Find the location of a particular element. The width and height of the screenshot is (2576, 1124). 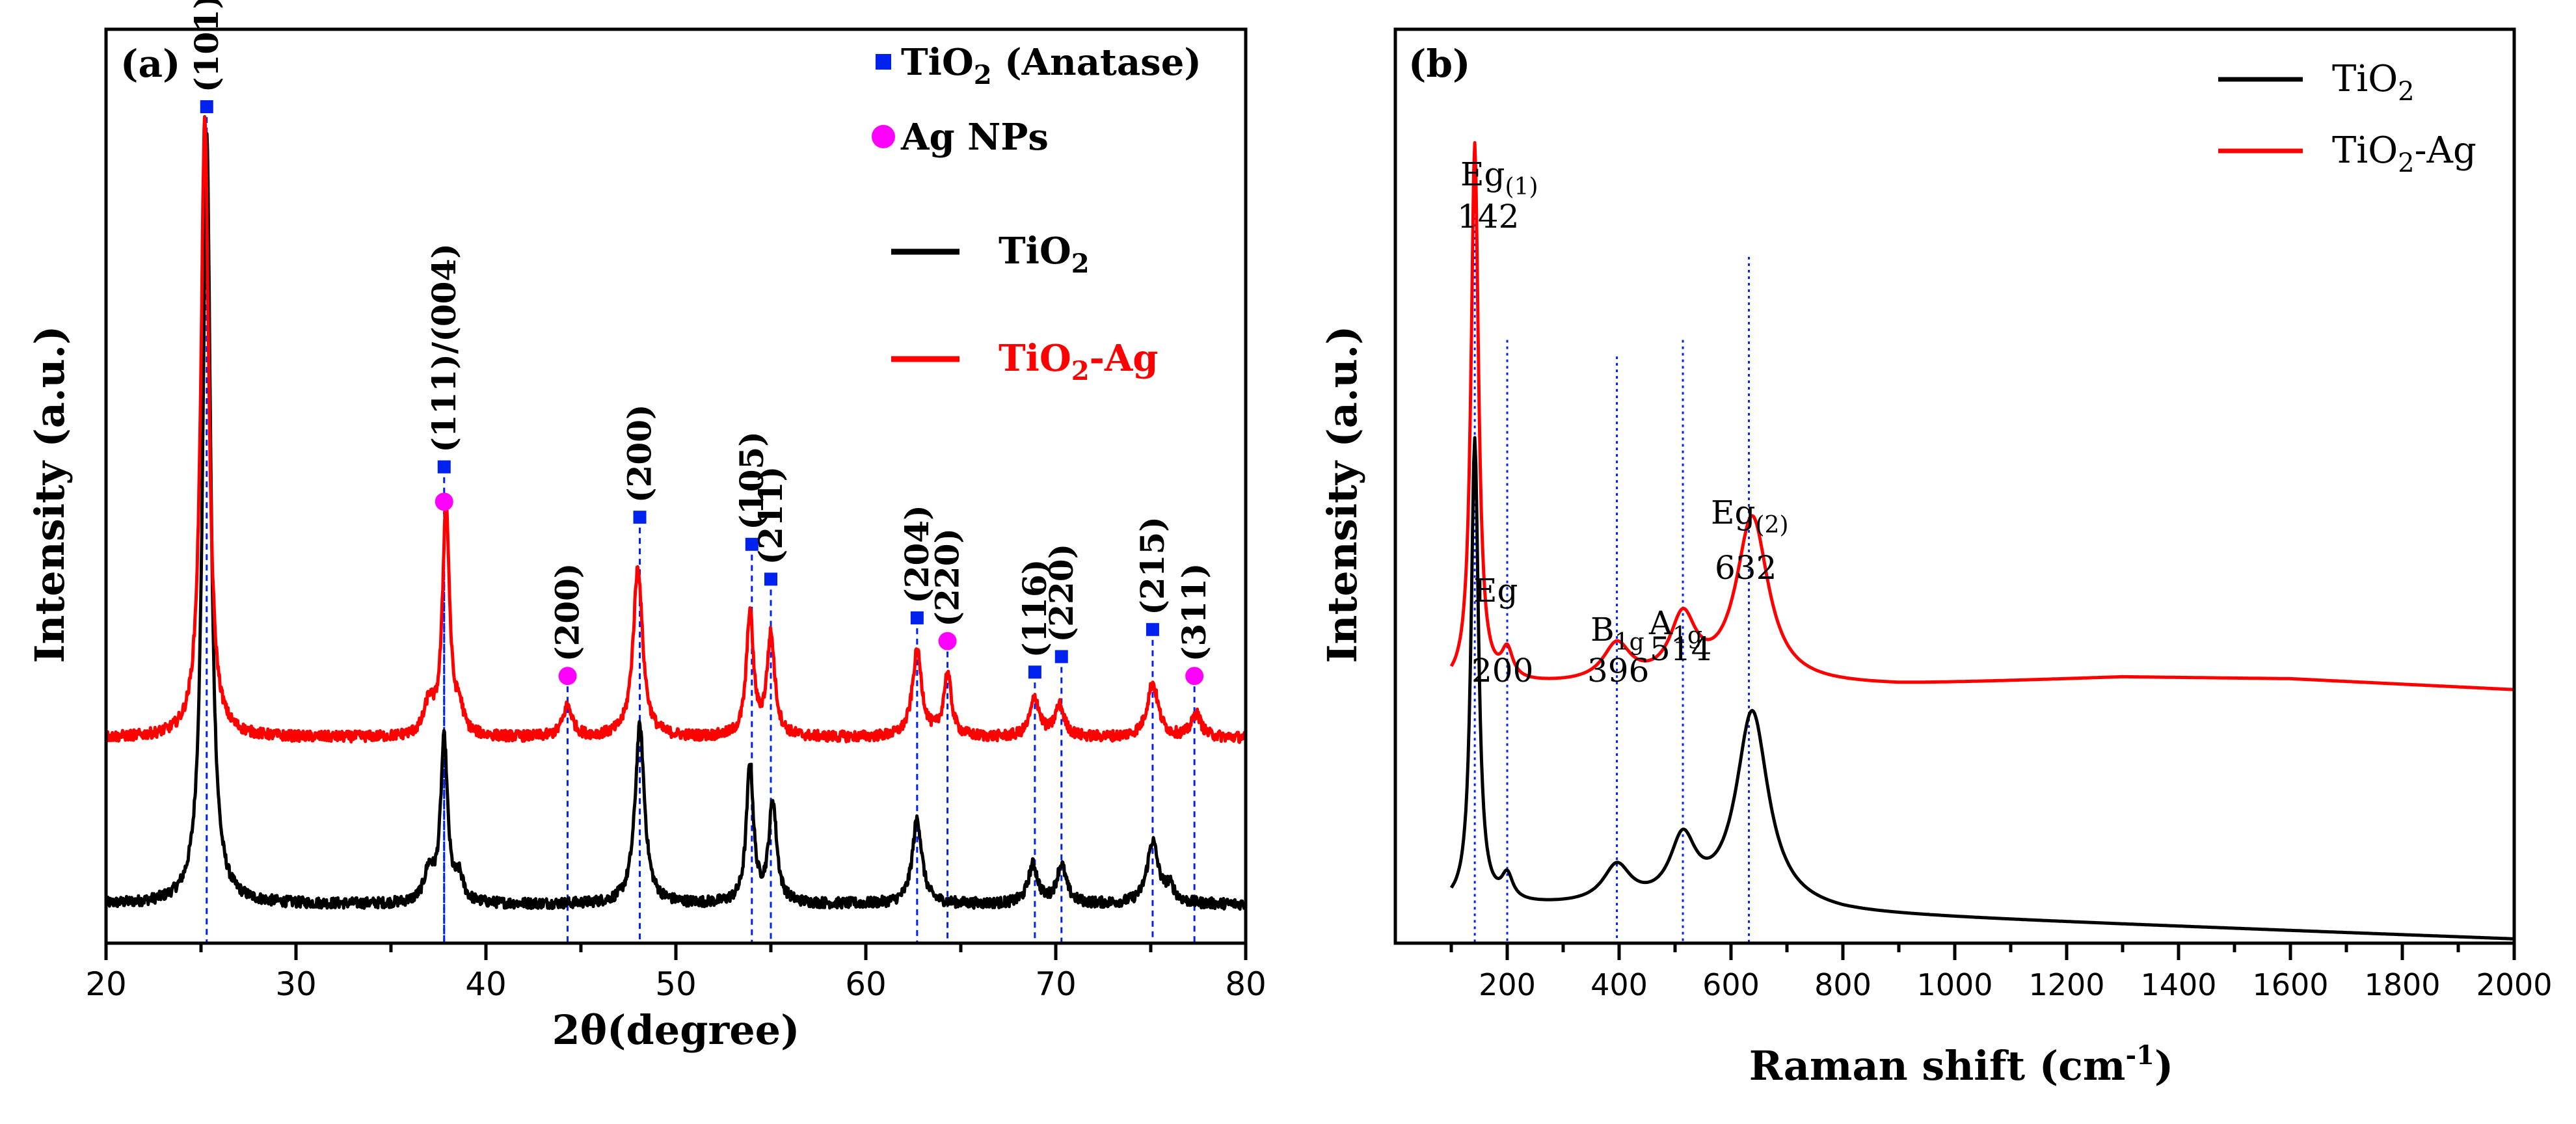

panel-b-x-title-tail: ) is located at coordinates (2163, 1066).